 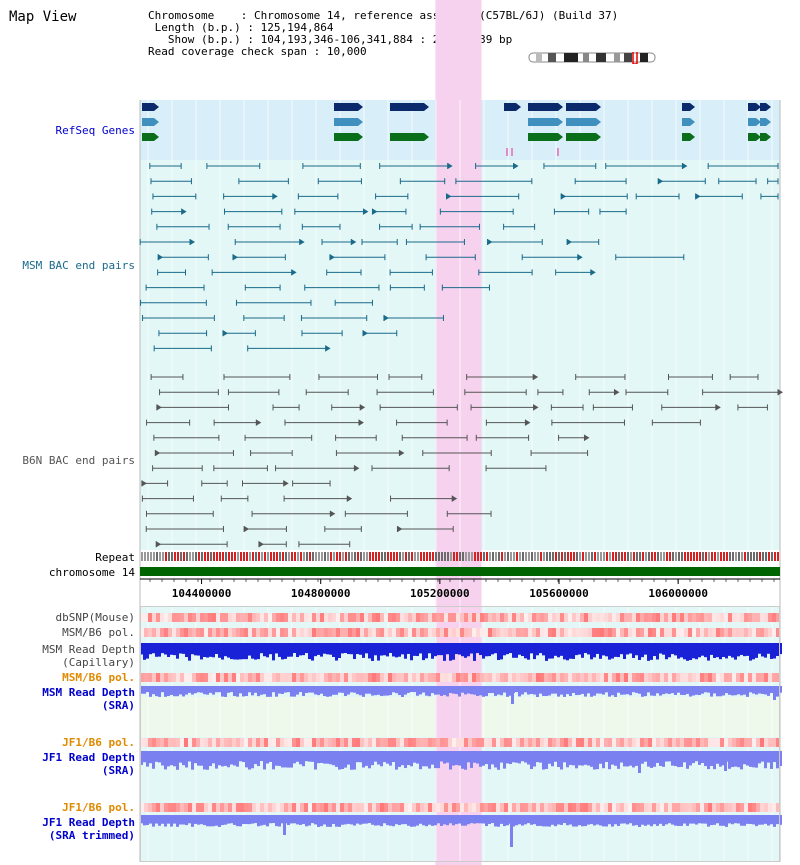 I want to click on refseq-gene, so click(x=686, y=137).